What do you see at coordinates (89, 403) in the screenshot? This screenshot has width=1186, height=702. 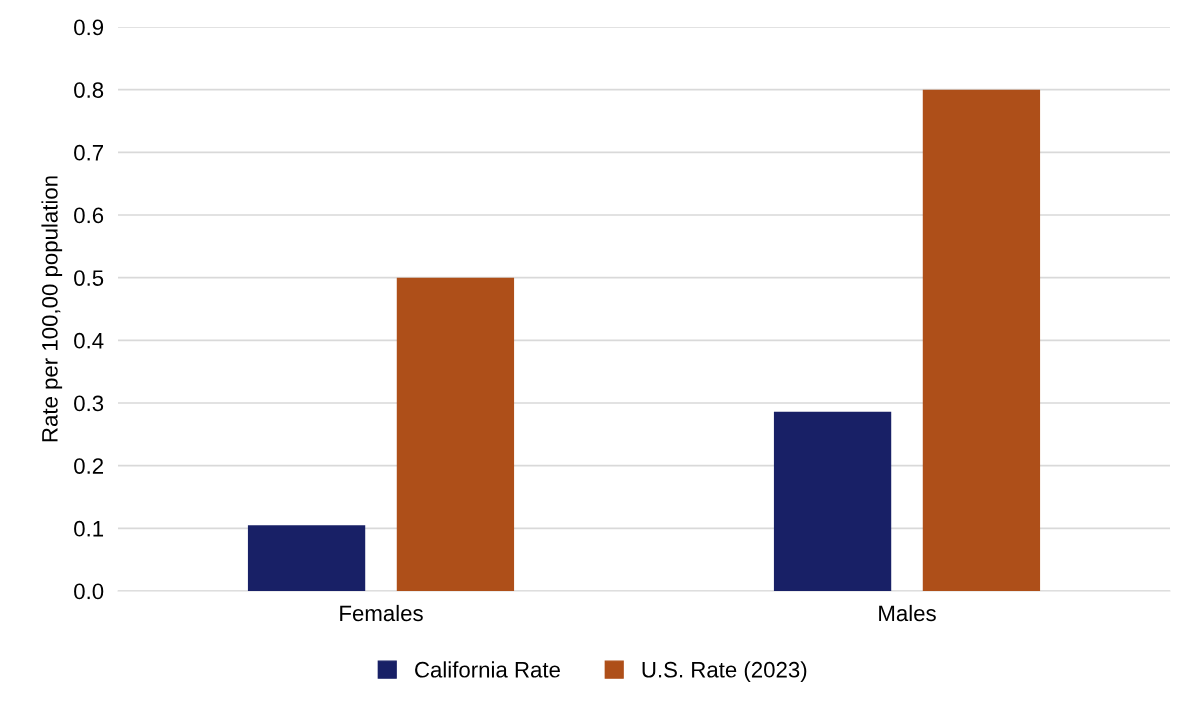 I see `y-tick-label: 0.3` at bounding box center [89, 403].